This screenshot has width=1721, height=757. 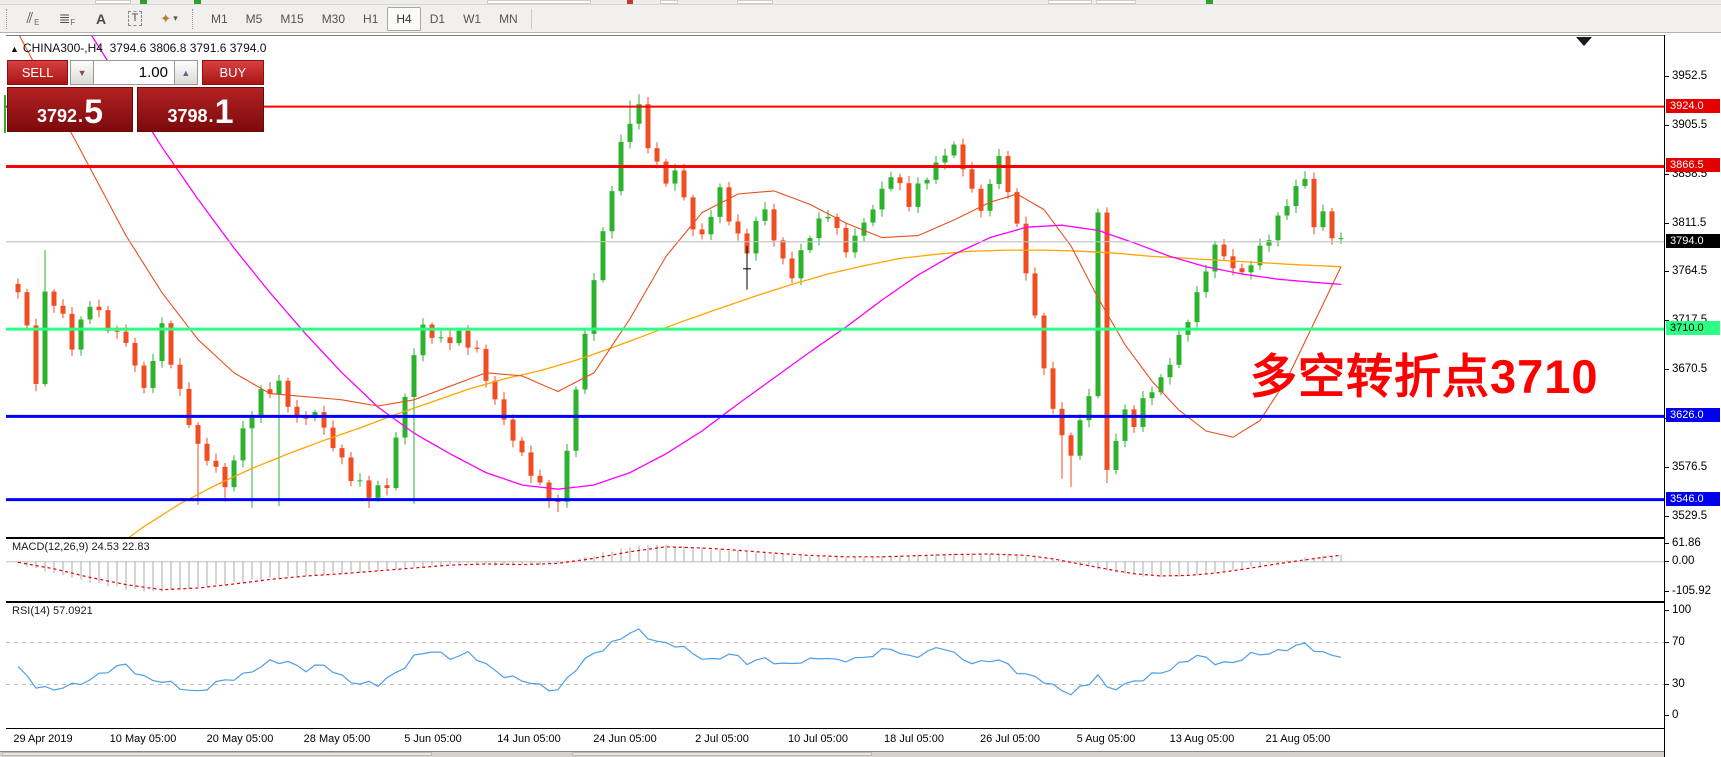 I want to click on sell-price-pip: 5, so click(x=93, y=112).